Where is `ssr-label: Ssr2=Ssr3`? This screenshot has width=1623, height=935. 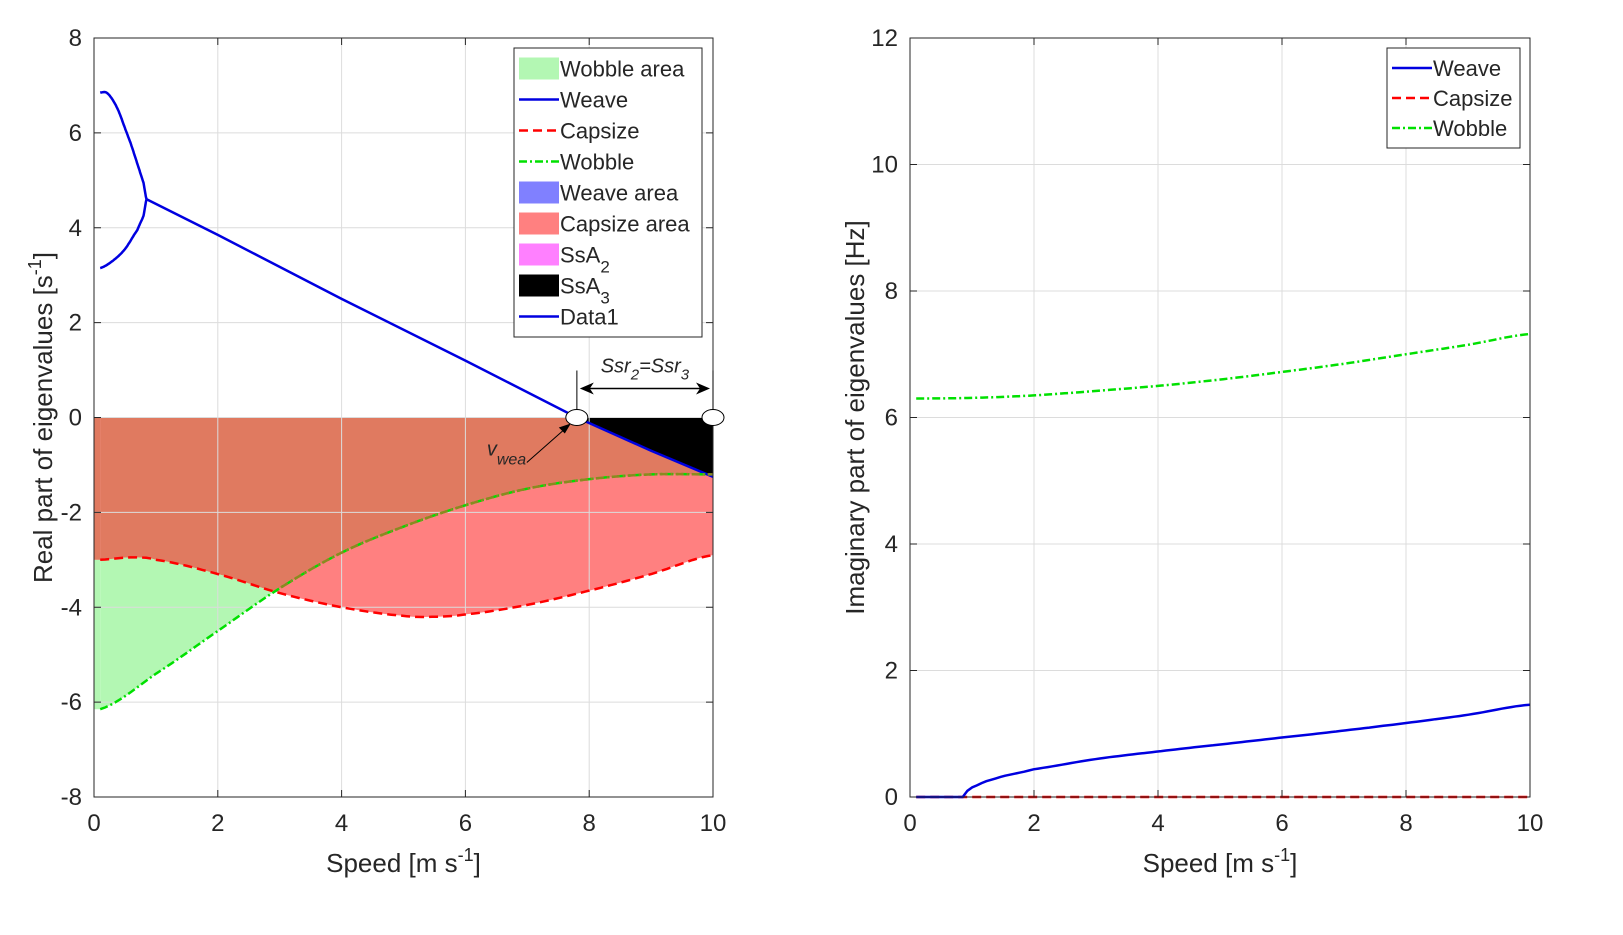 ssr-label: Ssr2=Ssr3 is located at coordinates (645, 370).